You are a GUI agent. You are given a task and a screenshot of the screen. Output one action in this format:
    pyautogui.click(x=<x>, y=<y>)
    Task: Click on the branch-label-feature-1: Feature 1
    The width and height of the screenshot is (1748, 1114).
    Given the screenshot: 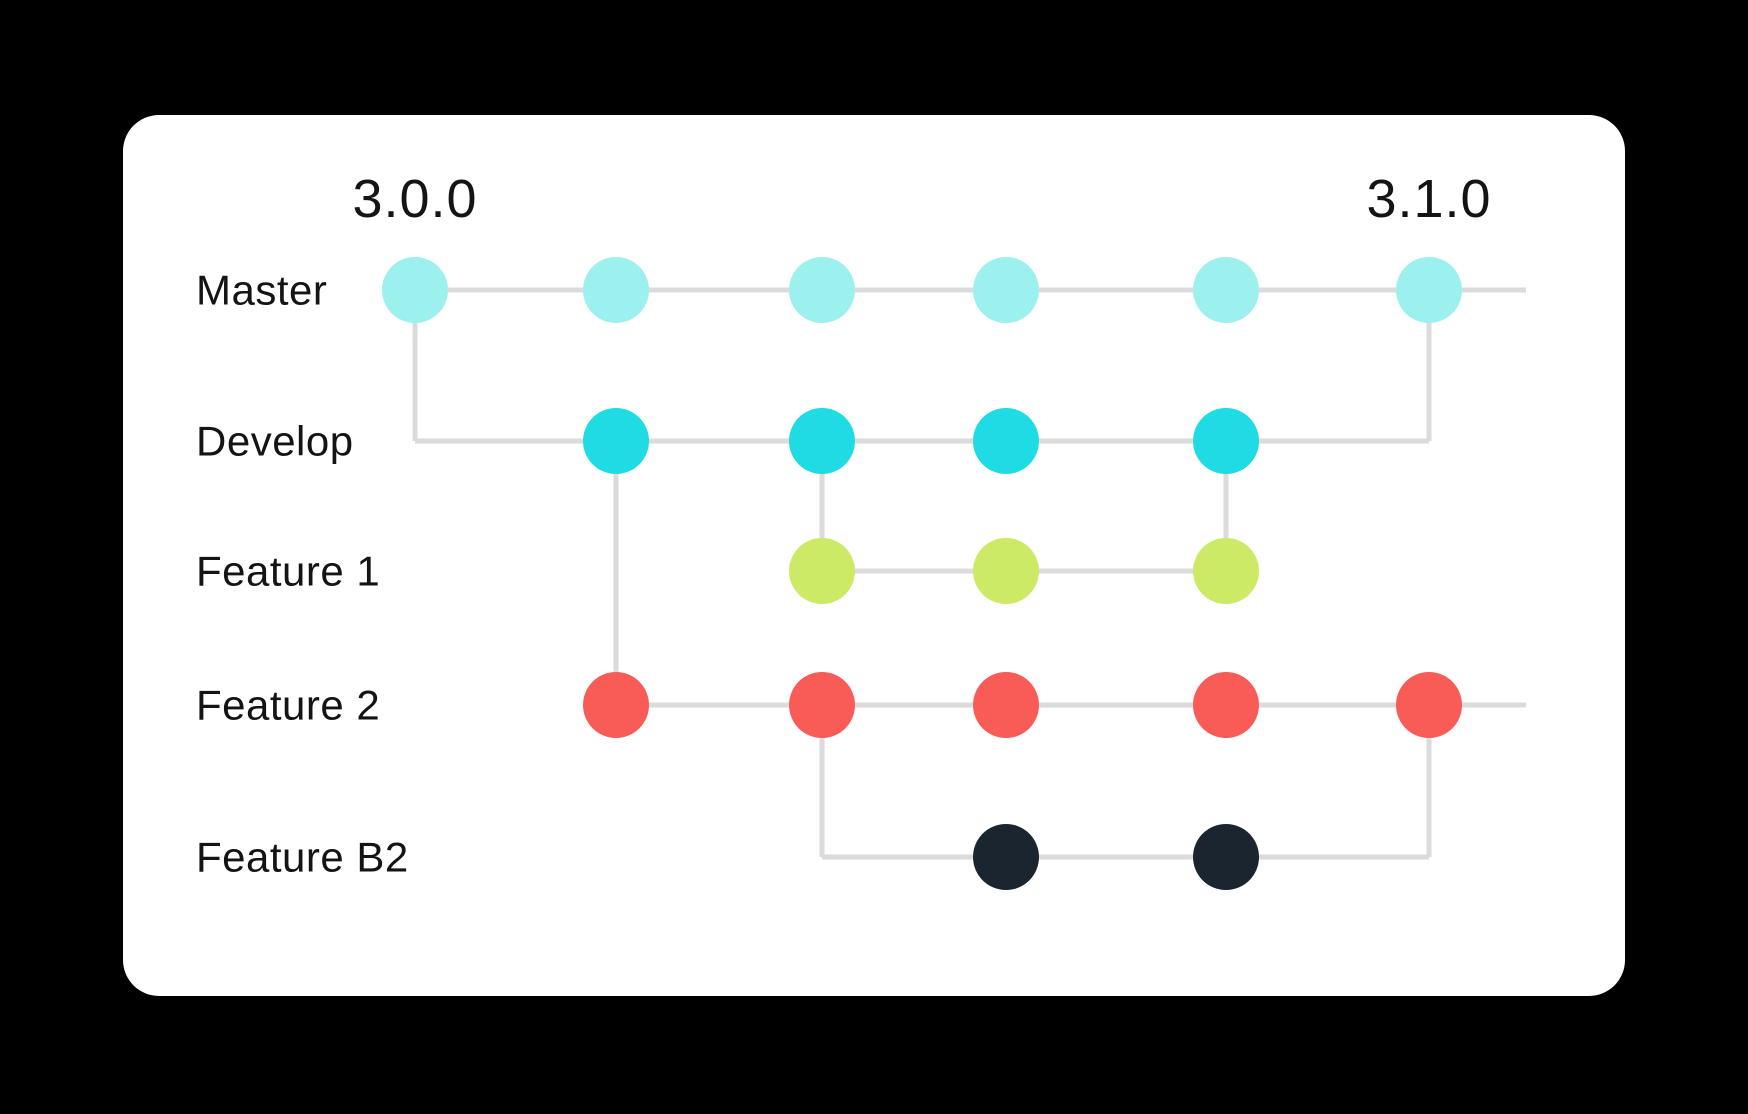 What is the action you would take?
    pyautogui.click(x=288, y=571)
    